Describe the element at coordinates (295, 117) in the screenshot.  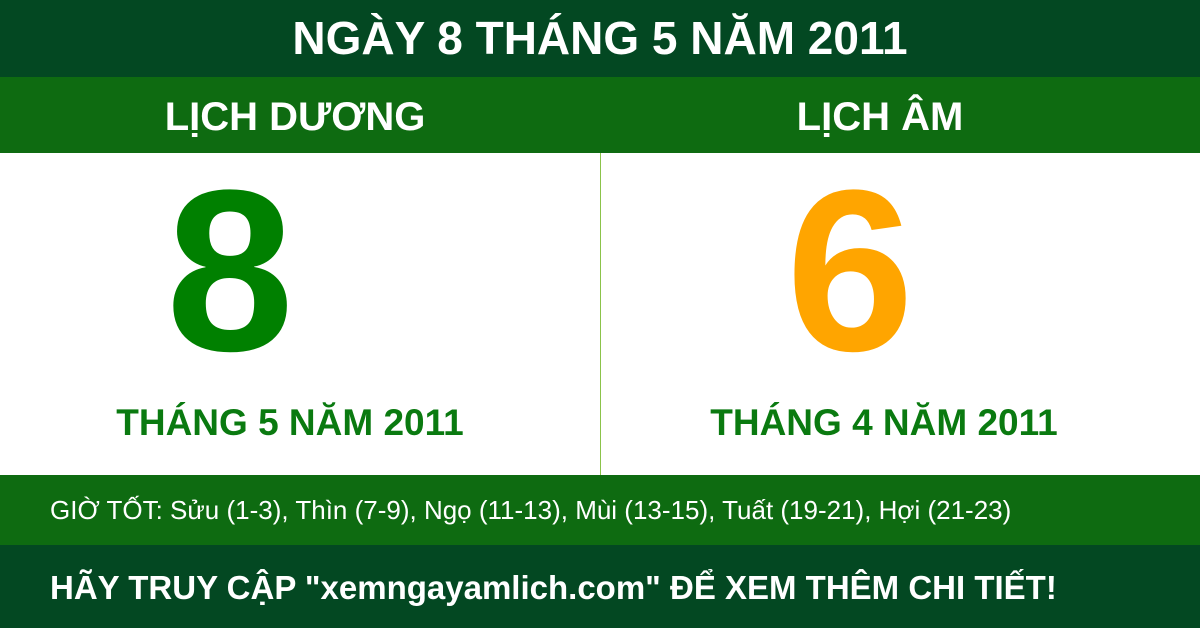
I see `solar-heading: LỊCH DƯƠNG` at that location.